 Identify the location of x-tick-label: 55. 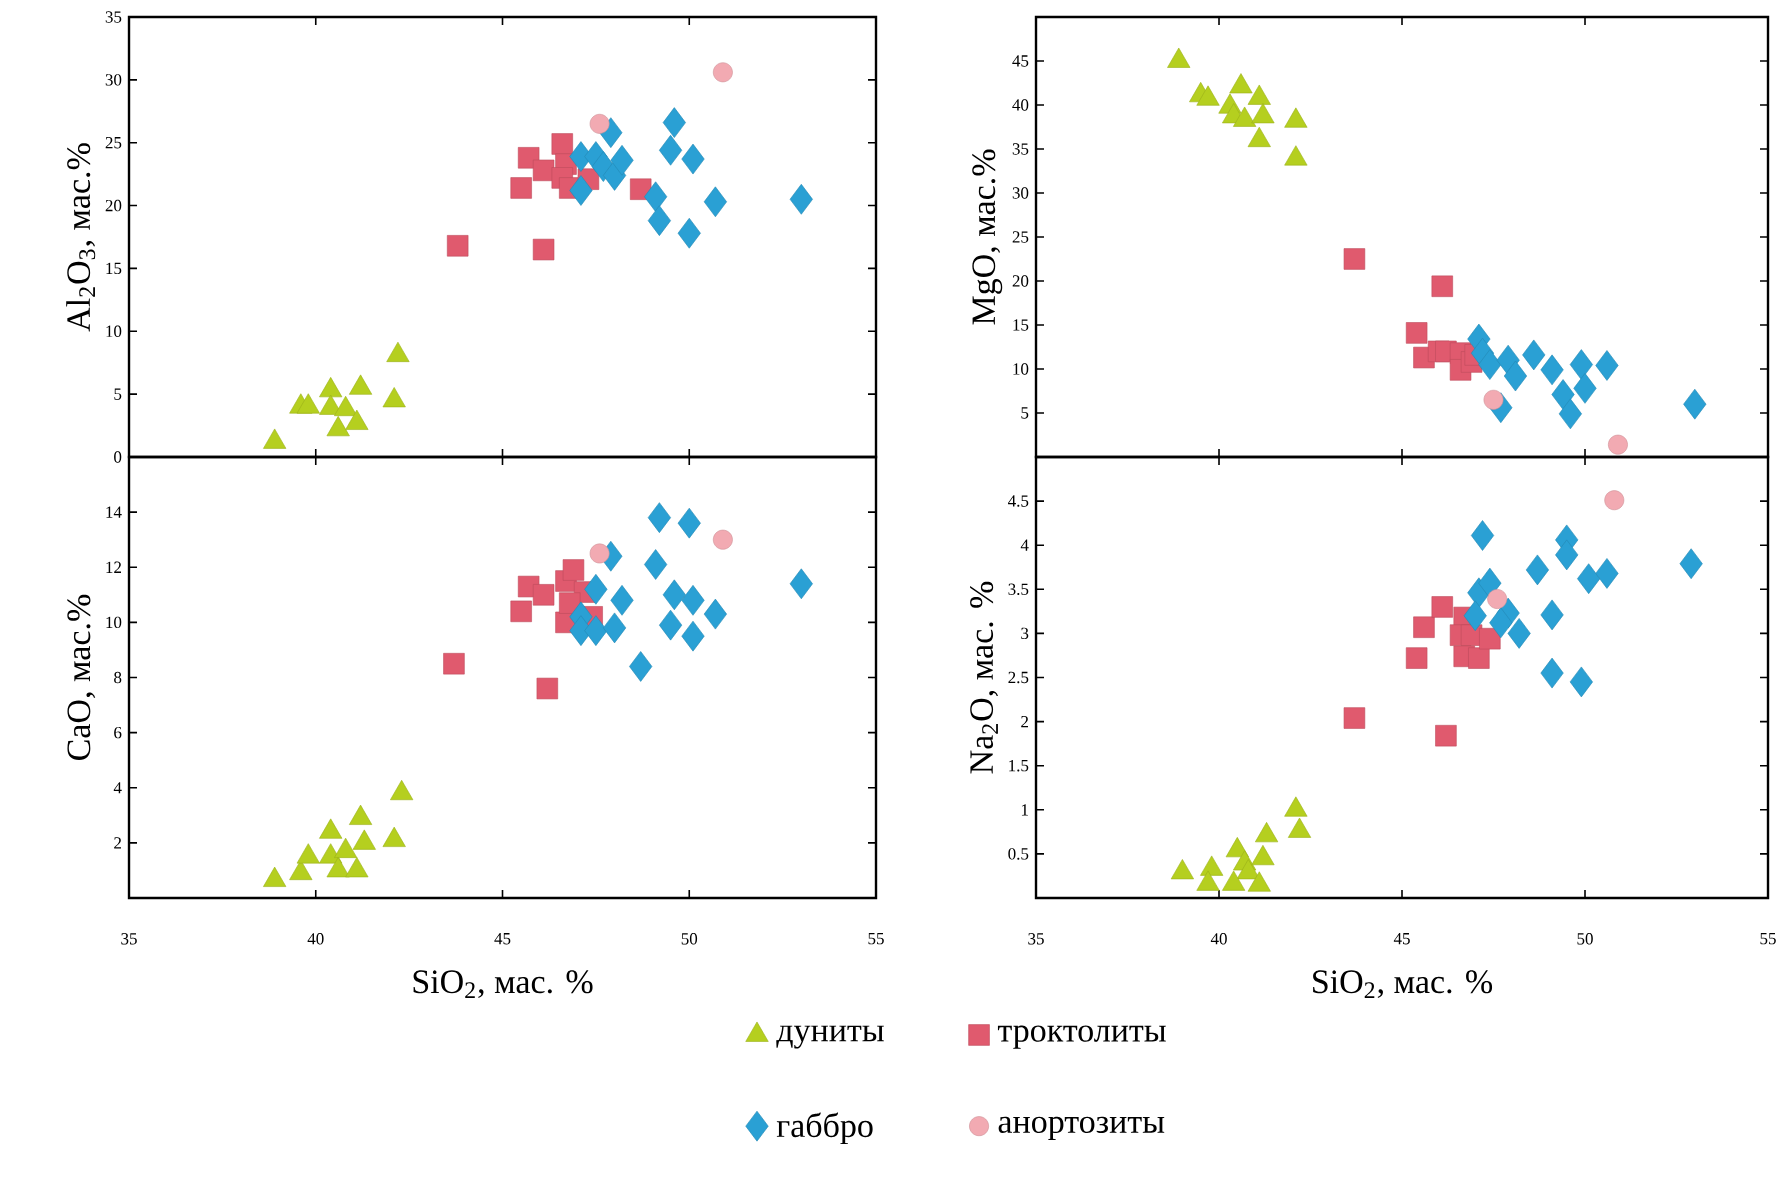
(1768, 939).